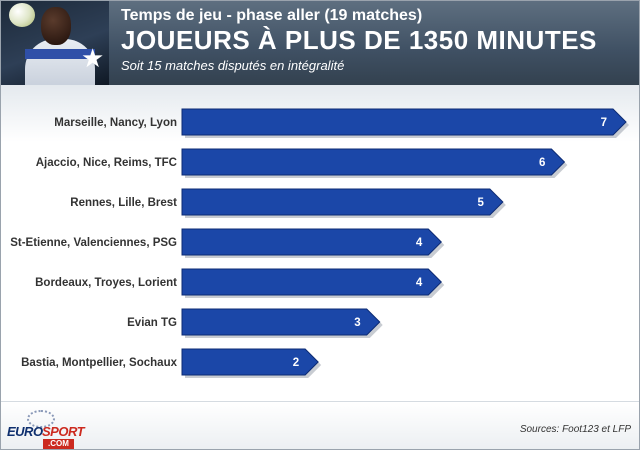 The height and width of the screenshot is (450, 640). What do you see at coordinates (56, 26) in the screenshot?
I see `player-head` at bounding box center [56, 26].